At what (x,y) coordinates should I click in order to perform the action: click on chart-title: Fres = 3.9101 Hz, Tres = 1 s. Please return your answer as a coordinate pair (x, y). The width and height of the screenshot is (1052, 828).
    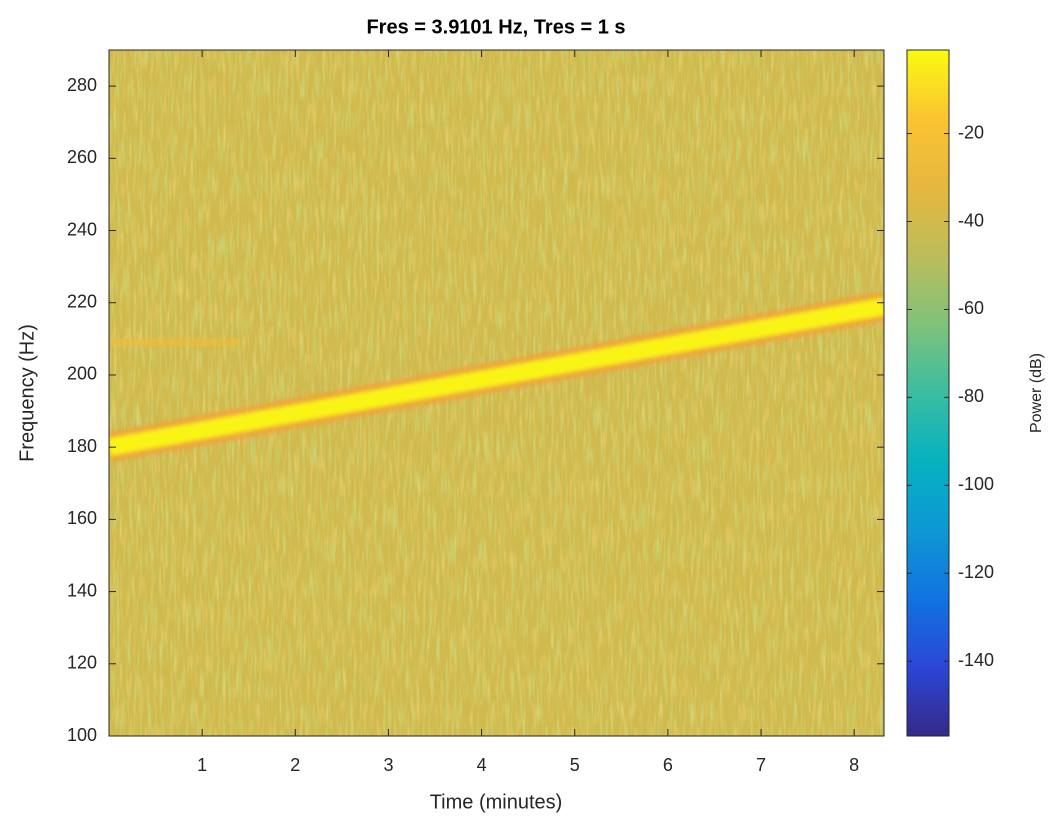
    Looking at the image, I should click on (495, 27).